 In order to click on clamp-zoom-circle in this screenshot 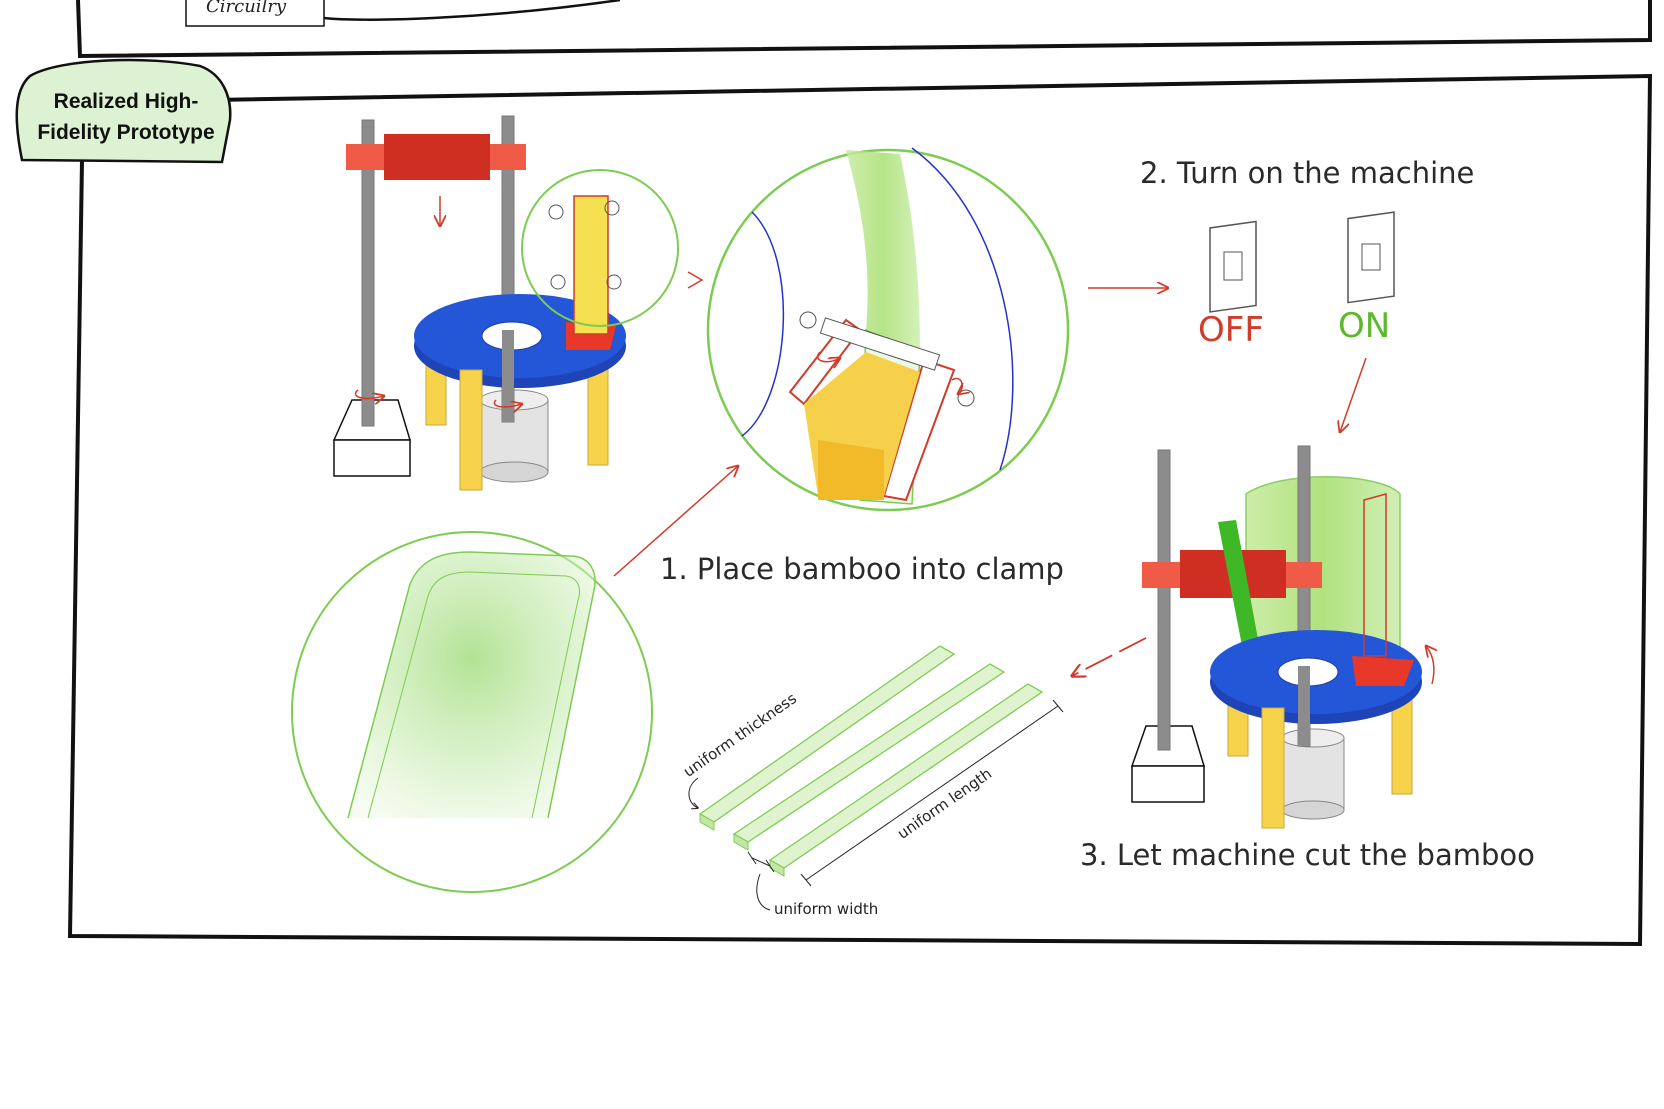, I will do `click(888, 329)`.